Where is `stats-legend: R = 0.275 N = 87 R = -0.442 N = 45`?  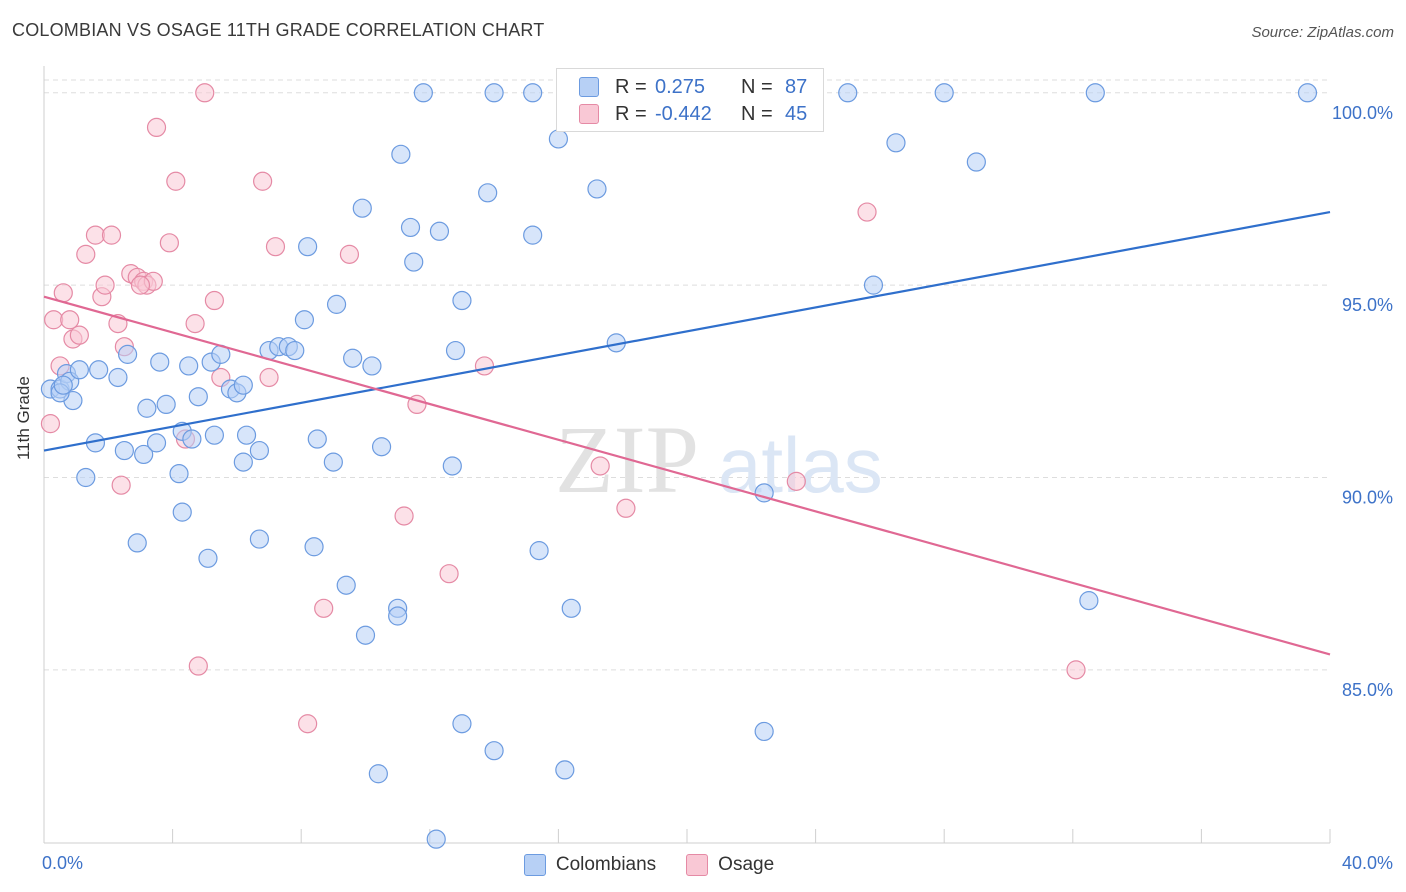 stats-legend: R = 0.275 N = 87 R = -0.442 N = 45 is located at coordinates (690, 100).